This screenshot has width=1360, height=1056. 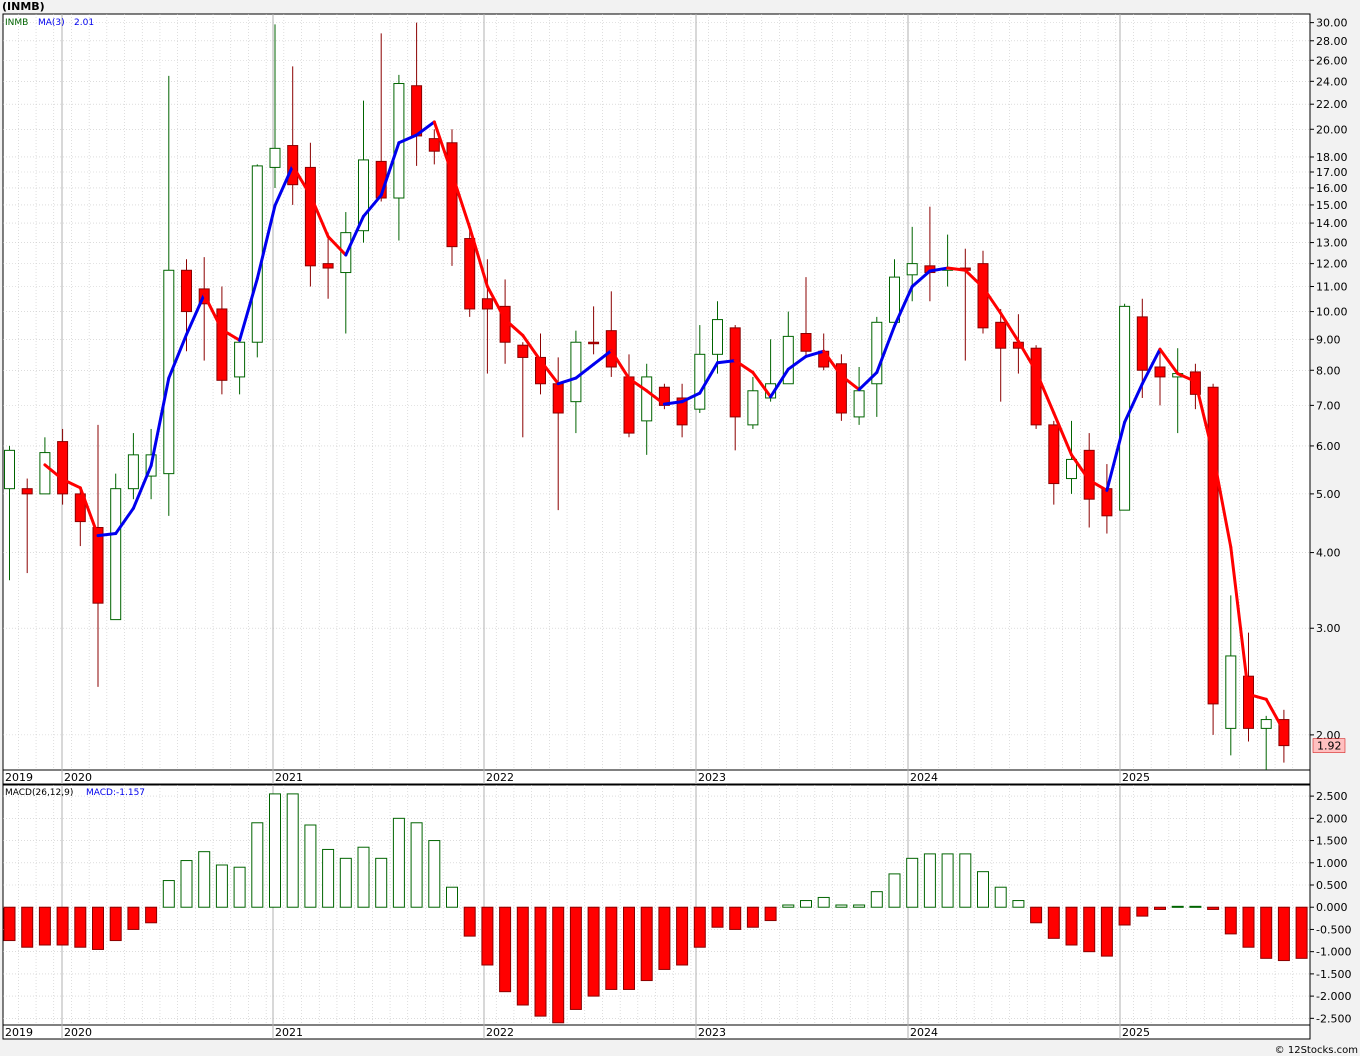 What do you see at coordinates (51, 23) in the screenshot?
I see `price-legend-ma: MA(3)` at bounding box center [51, 23].